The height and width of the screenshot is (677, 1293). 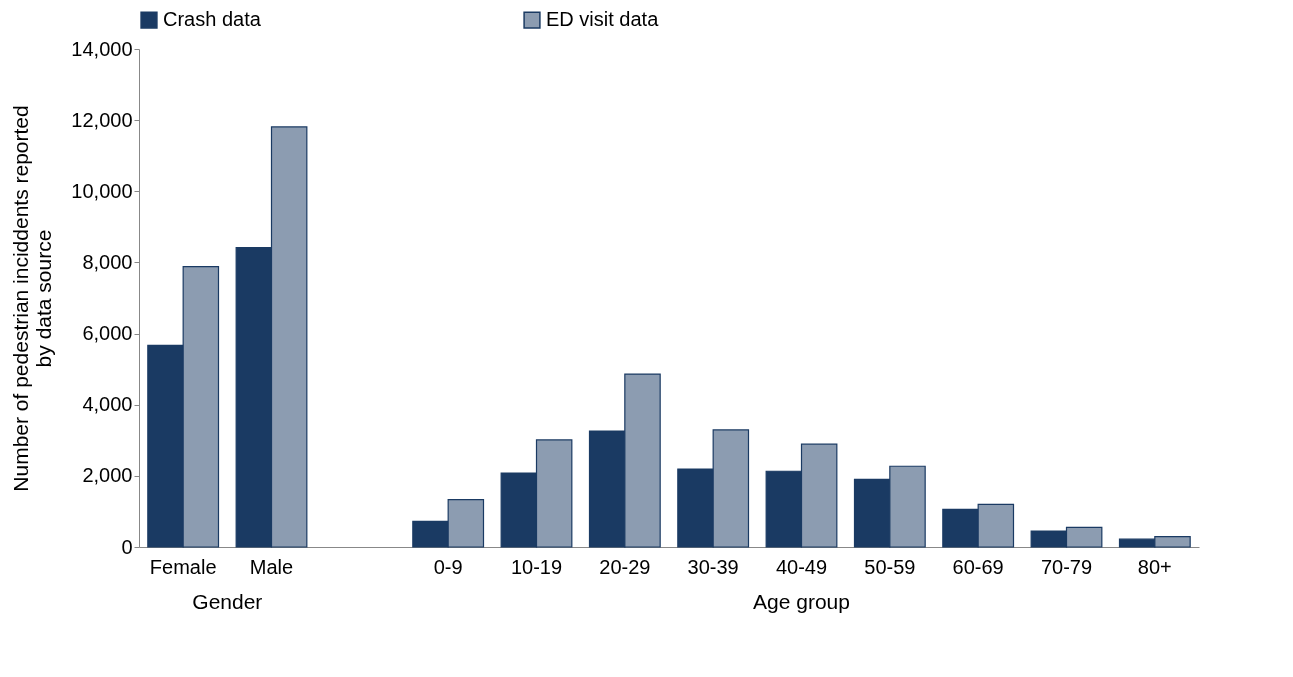 What do you see at coordinates (448, 566) in the screenshot?
I see `x-tick-label: 0-9` at bounding box center [448, 566].